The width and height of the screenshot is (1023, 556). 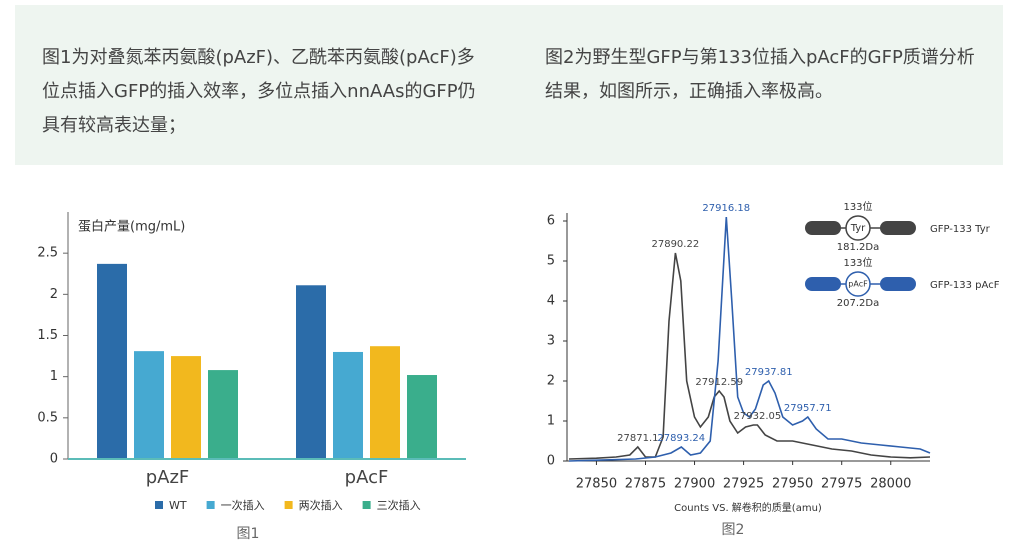 I want to click on x-tick-label: 27900, so click(x=694, y=484).